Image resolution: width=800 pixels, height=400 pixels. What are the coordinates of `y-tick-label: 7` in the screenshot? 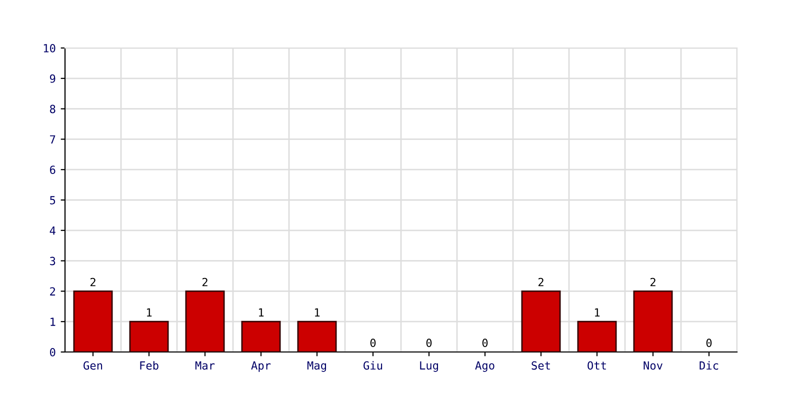 It's located at (53, 139).